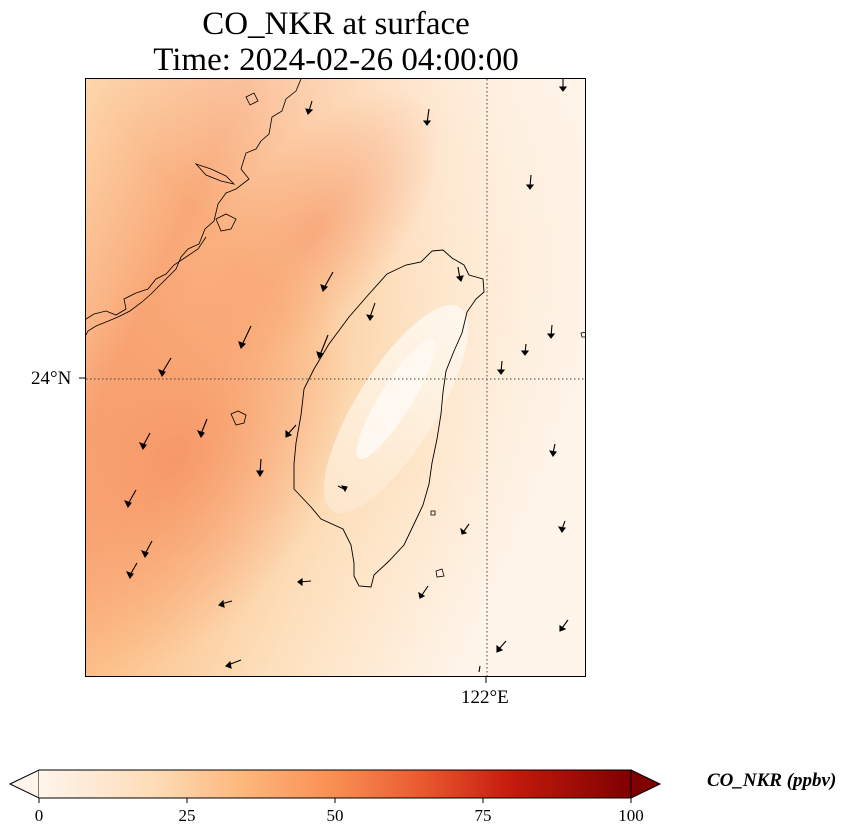  Describe the element at coordinates (483, 815) in the screenshot. I see `colorbar-tick-75: 75` at that location.